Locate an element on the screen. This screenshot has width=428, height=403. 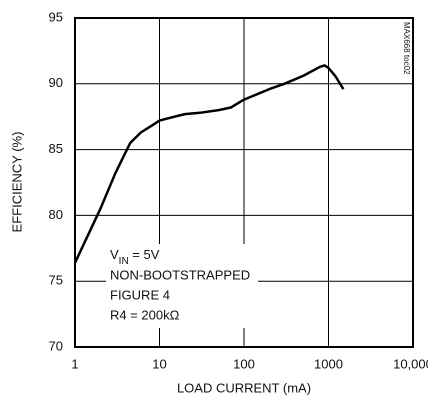
y-tick-label: 75 is located at coordinates (56, 280).